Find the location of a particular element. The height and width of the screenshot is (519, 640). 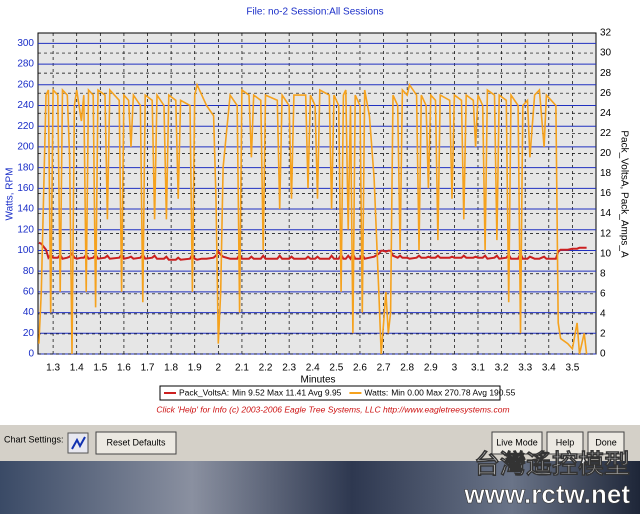

chart-title: File: no-2 Session:All Sessions is located at coordinates (314, 12).